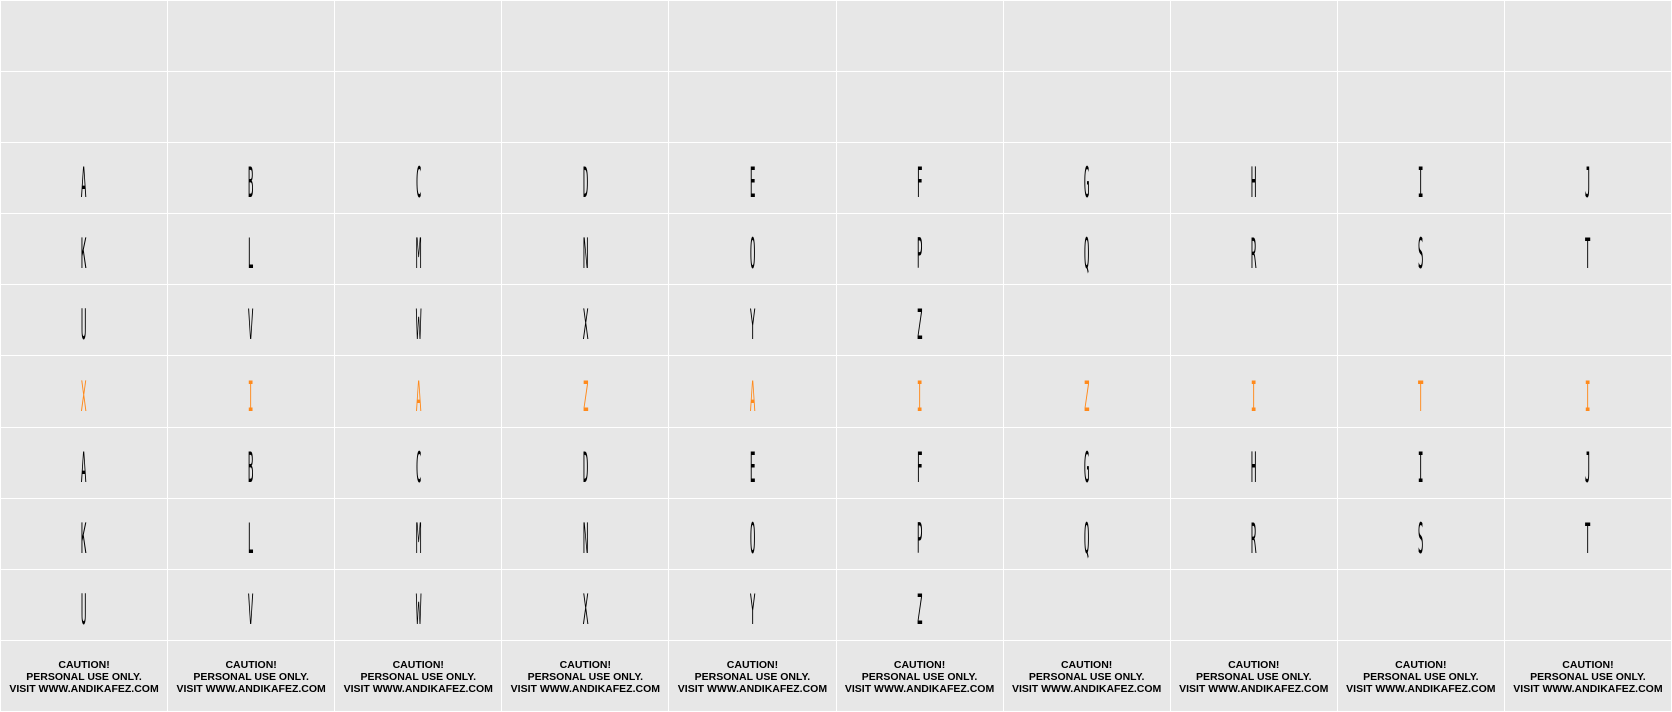  What do you see at coordinates (418, 325) in the screenshot?
I see `glyph-letter: W` at bounding box center [418, 325].